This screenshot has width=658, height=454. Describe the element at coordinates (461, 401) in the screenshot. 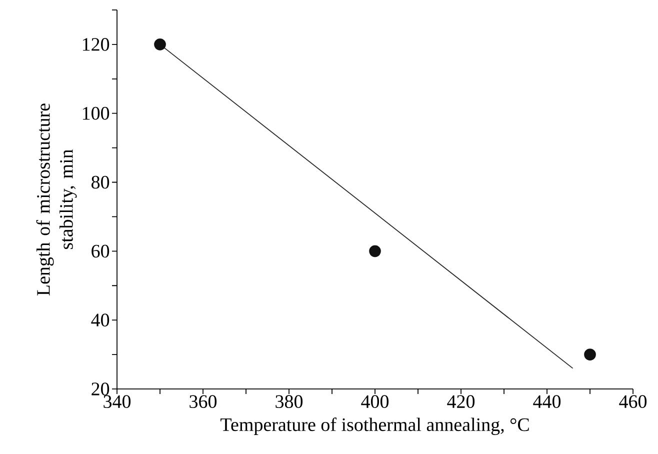

I see `x-tick-label: 420` at that location.